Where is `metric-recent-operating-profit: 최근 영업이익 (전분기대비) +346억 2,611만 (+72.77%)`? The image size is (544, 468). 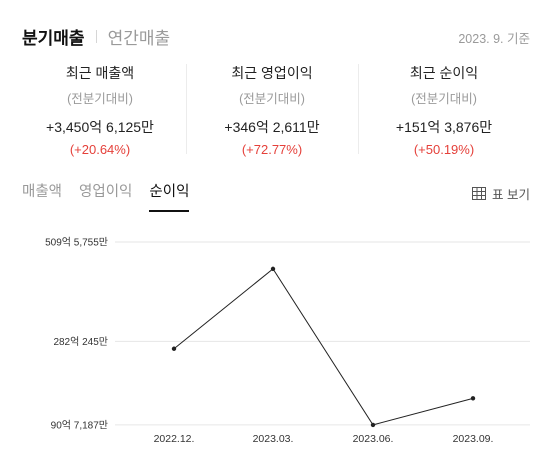
metric-recent-operating-profit: 최근 영업이익 (전분기대비) +346억 2,611만 (+72.77%) is located at coordinates (272, 108).